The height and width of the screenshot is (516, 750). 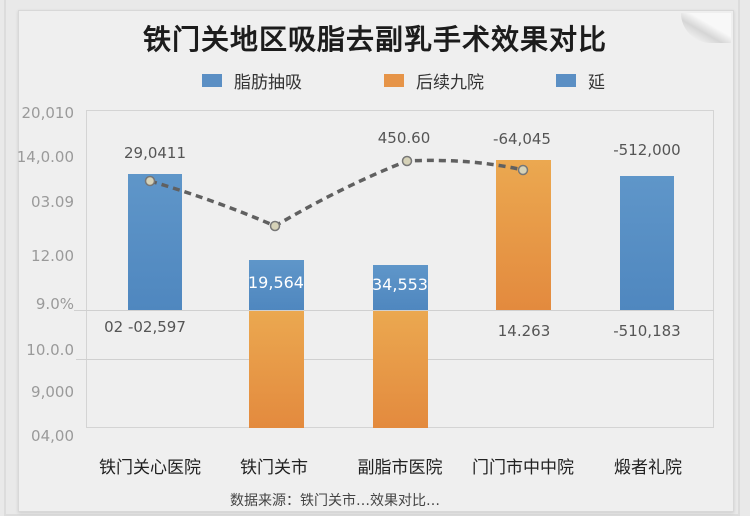 What do you see at coordinates (52, 256) in the screenshot?
I see `y-tick-label: 12.00` at bounding box center [52, 256].